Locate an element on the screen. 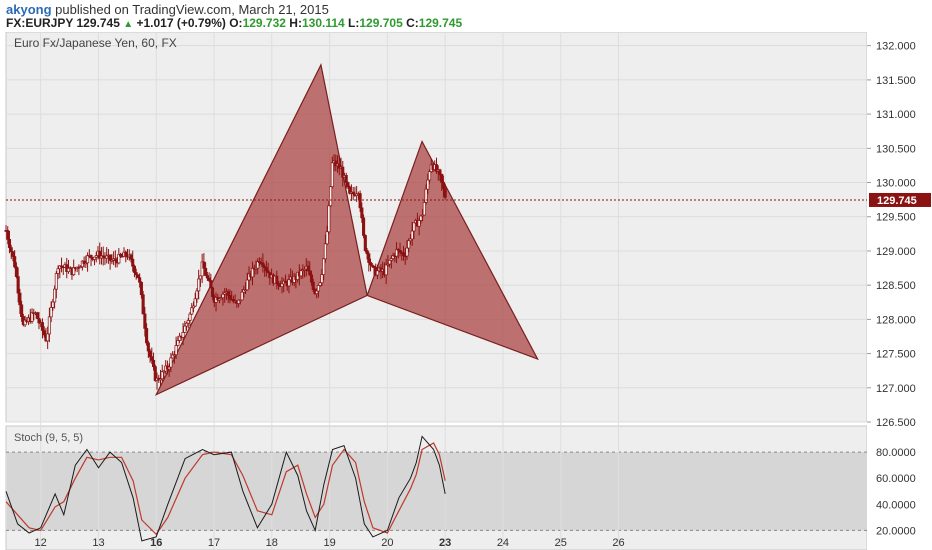 This screenshot has width=932, height=550. time-tick-label: 20 is located at coordinates (387, 543).